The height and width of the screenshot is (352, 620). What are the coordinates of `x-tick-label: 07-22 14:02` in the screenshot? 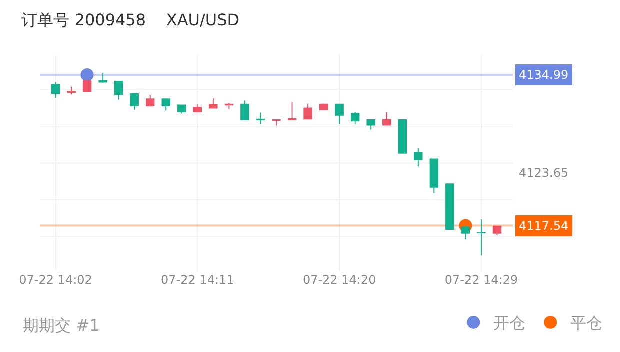 It's located at (55, 280).